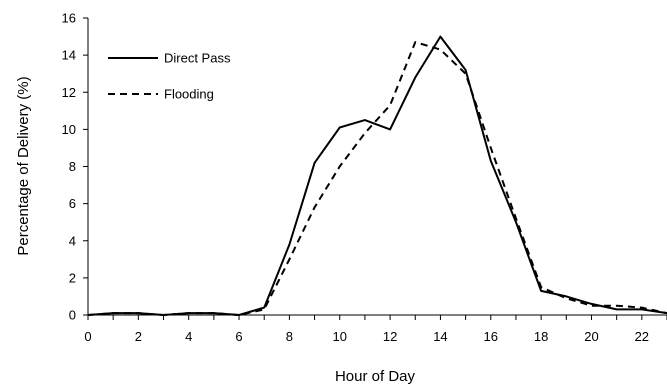 This screenshot has height=387, width=667. I want to click on y-tick-label: 6, so click(72, 203).